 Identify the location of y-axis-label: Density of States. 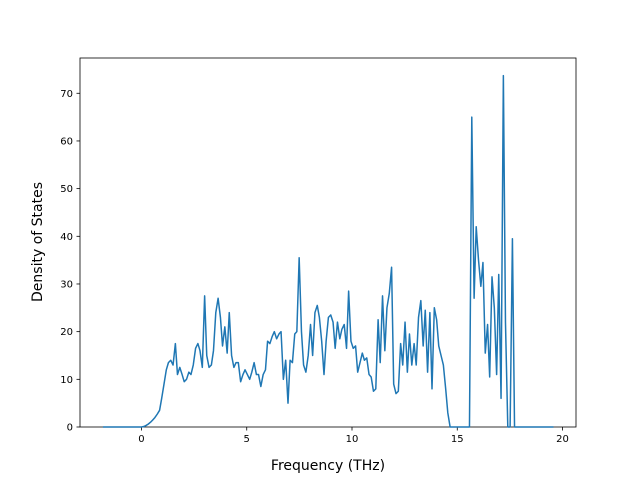
(38, 242).